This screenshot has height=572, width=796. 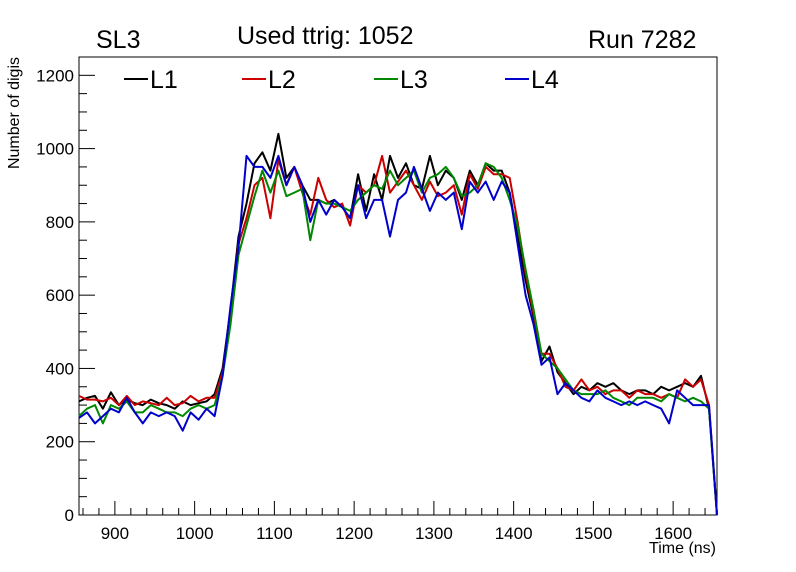 I want to click on y-tick-label: 600, so click(x=60, y=295).